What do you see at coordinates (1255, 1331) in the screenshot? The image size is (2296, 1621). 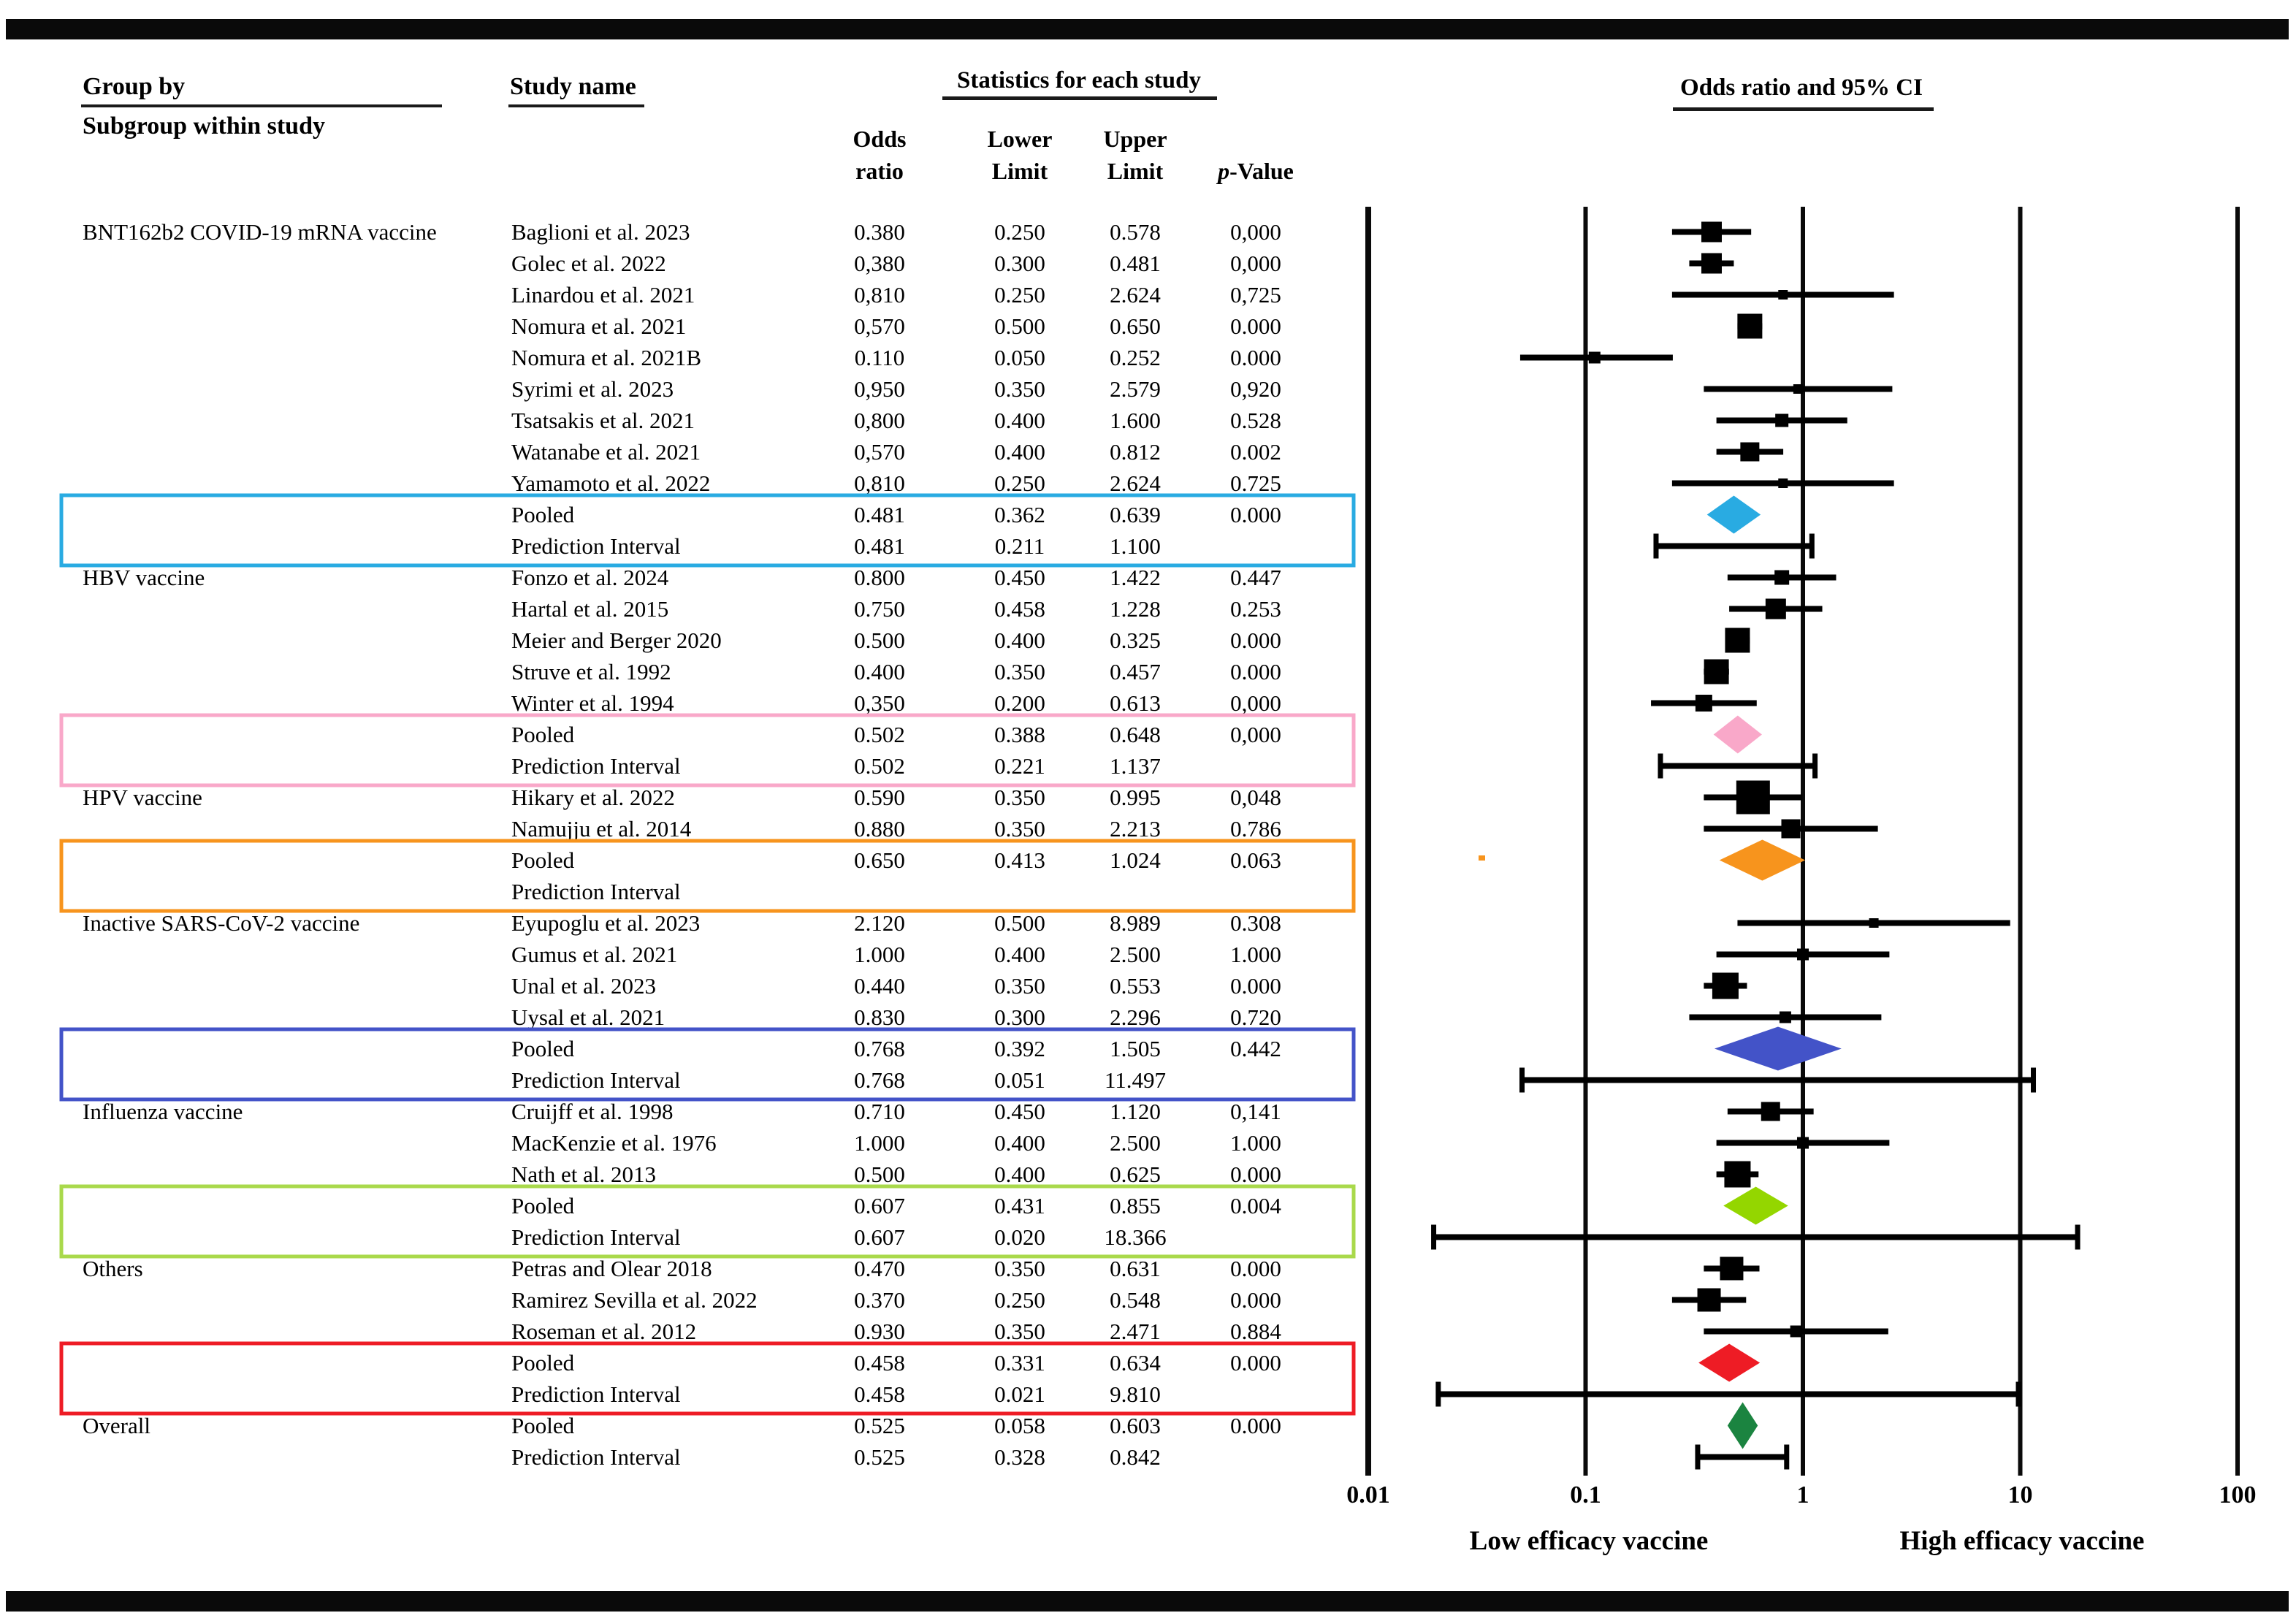 I see `p-value: 0.884` at bounding box center [1255, 1331].